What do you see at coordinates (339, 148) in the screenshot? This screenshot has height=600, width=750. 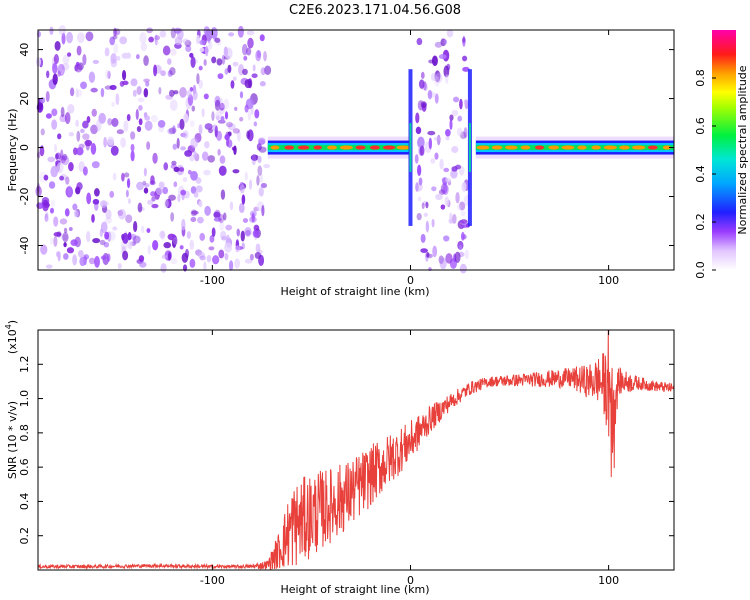 I see `tone-band-inner` at bounding box center [339, 148].